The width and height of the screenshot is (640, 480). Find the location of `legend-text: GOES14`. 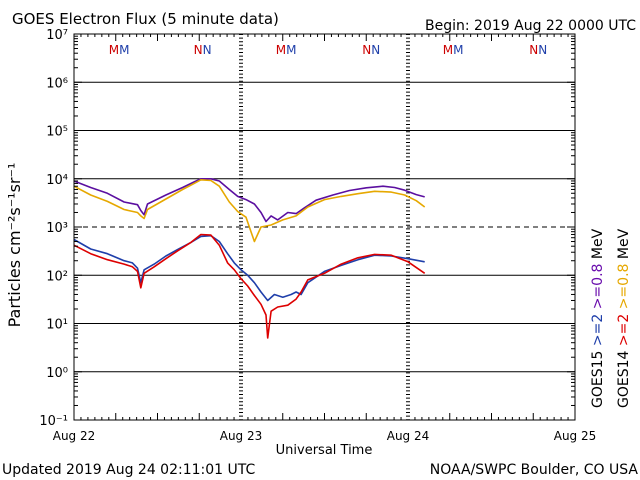

legend-text: GOES14 is located at coordinates (624, 379).